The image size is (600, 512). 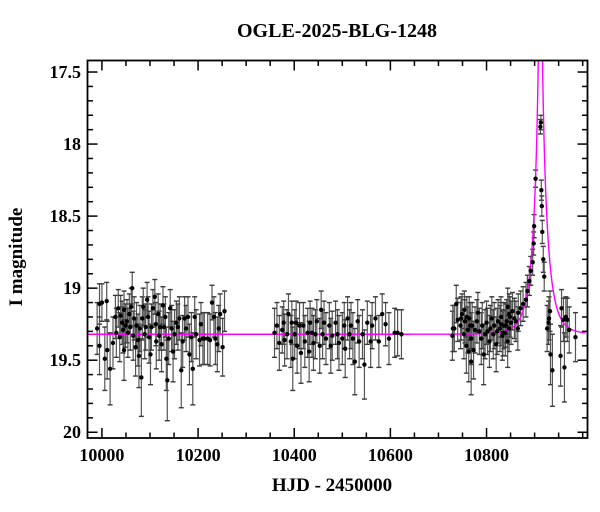 What do you see at coordinates (66, 360) in the screenshot?
I see `svg-text: 19.5` at bounding box center [66, 360].